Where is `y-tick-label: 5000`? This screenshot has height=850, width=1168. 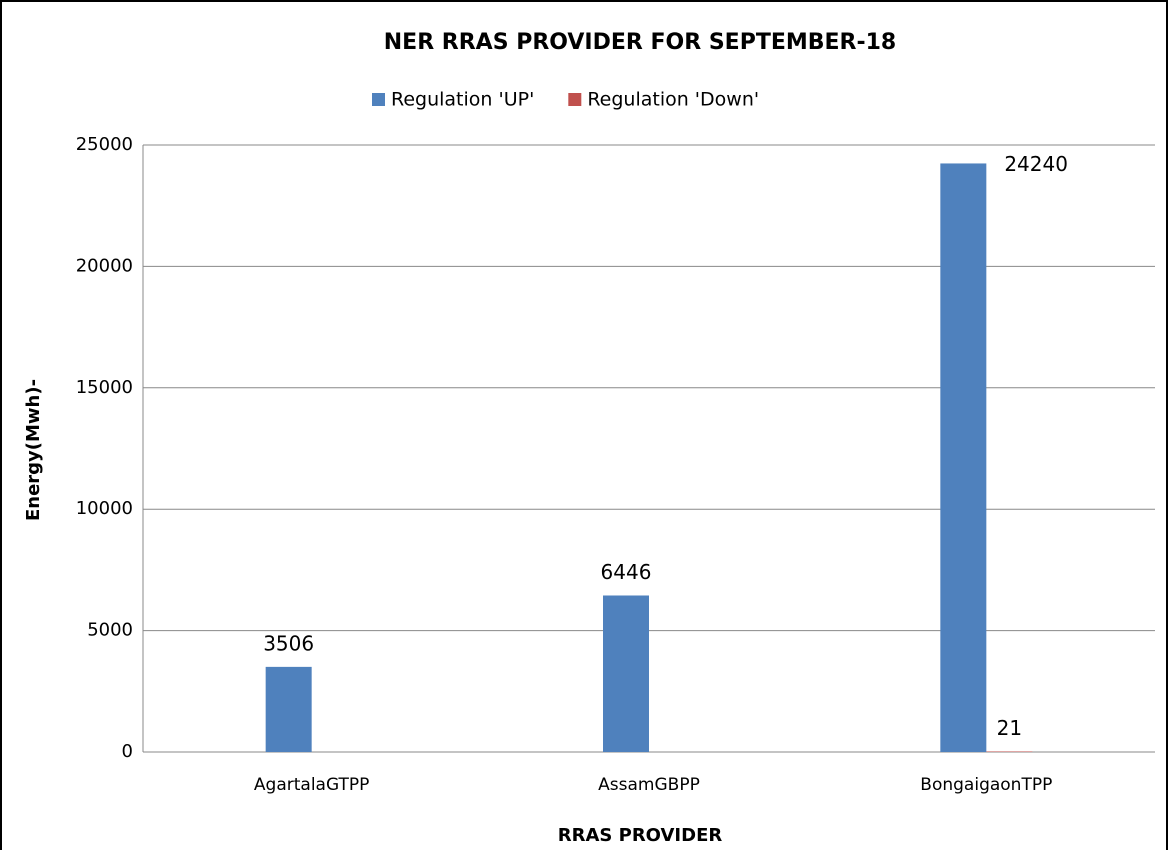
y-tick-label: 5000 is located at coordinates (110, 630).